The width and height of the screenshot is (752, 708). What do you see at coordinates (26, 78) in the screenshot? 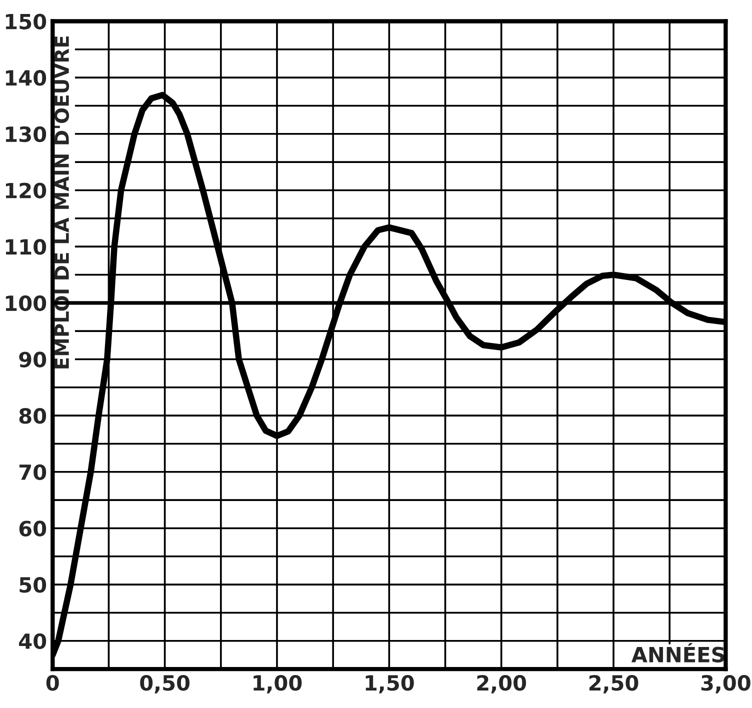
I see `y-tick-label: 140` at bounding box center [26, 78].